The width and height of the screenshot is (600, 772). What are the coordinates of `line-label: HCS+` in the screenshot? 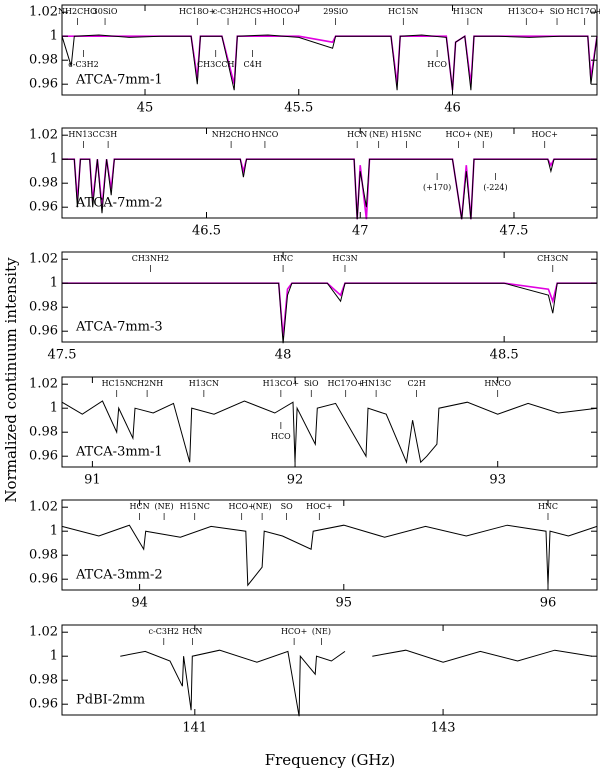 It's located at (255, 11).